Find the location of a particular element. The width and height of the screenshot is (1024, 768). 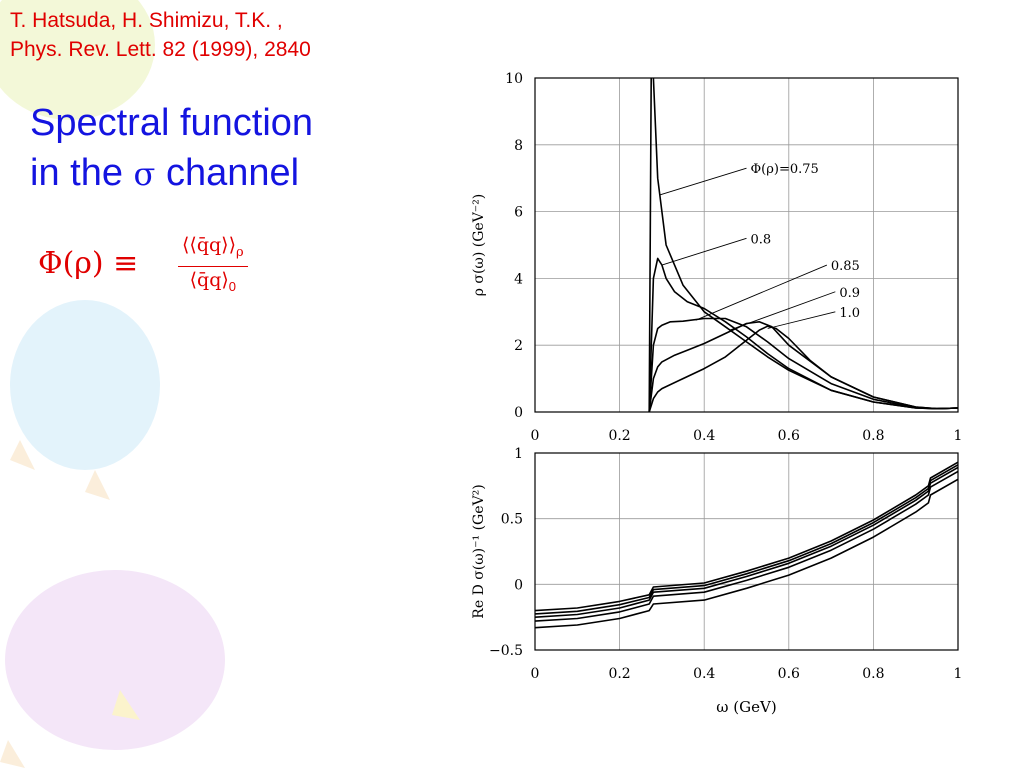

title-line-2-suffix: channel is located at coordinates (232, 173).